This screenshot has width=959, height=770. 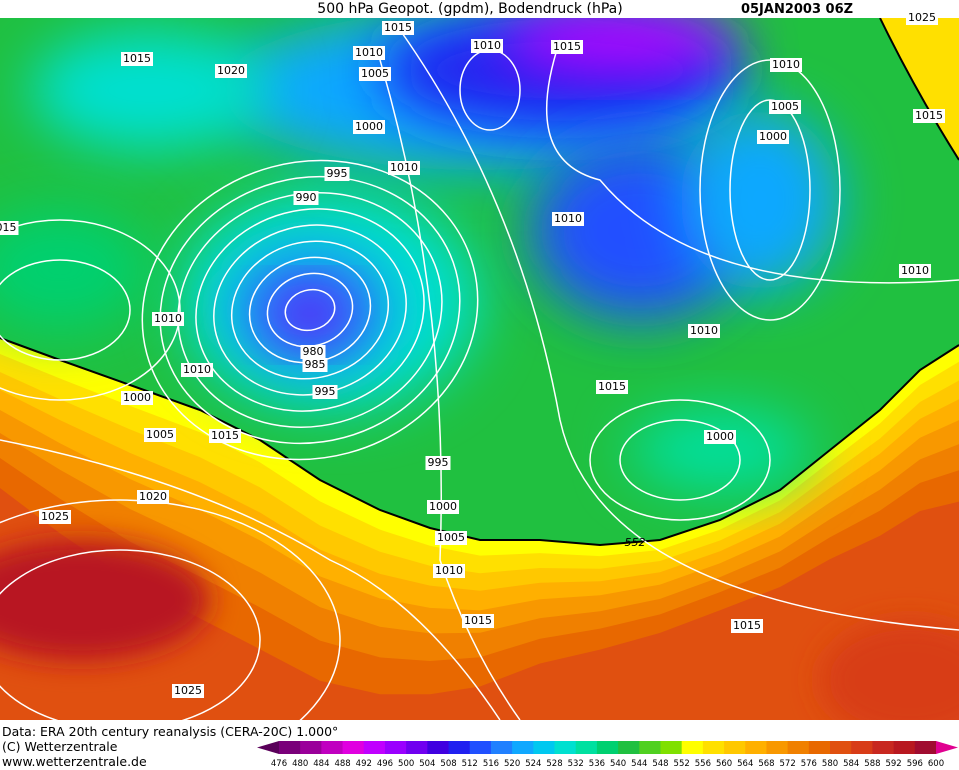 What do you see at coordinates (639, 764) in the screenshot?
I see `colorbar-label: 544` at bounding box center [639, 764].